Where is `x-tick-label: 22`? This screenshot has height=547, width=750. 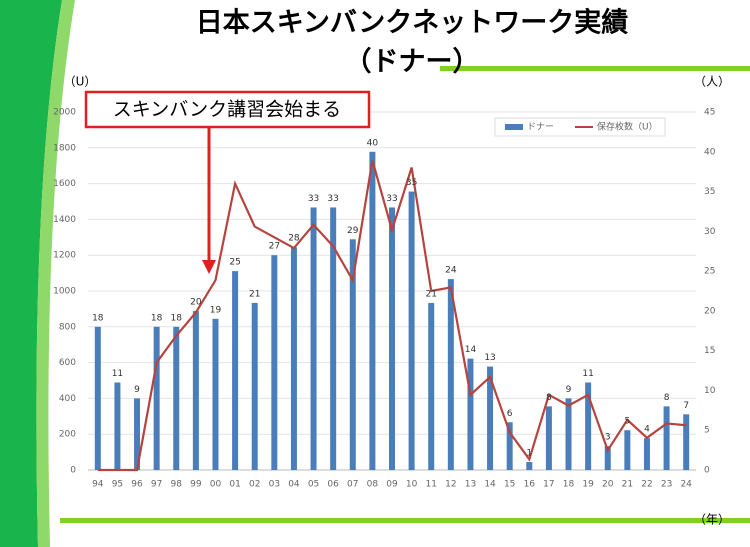 x-tick-label: 22 is located at coordinates (646, 485).